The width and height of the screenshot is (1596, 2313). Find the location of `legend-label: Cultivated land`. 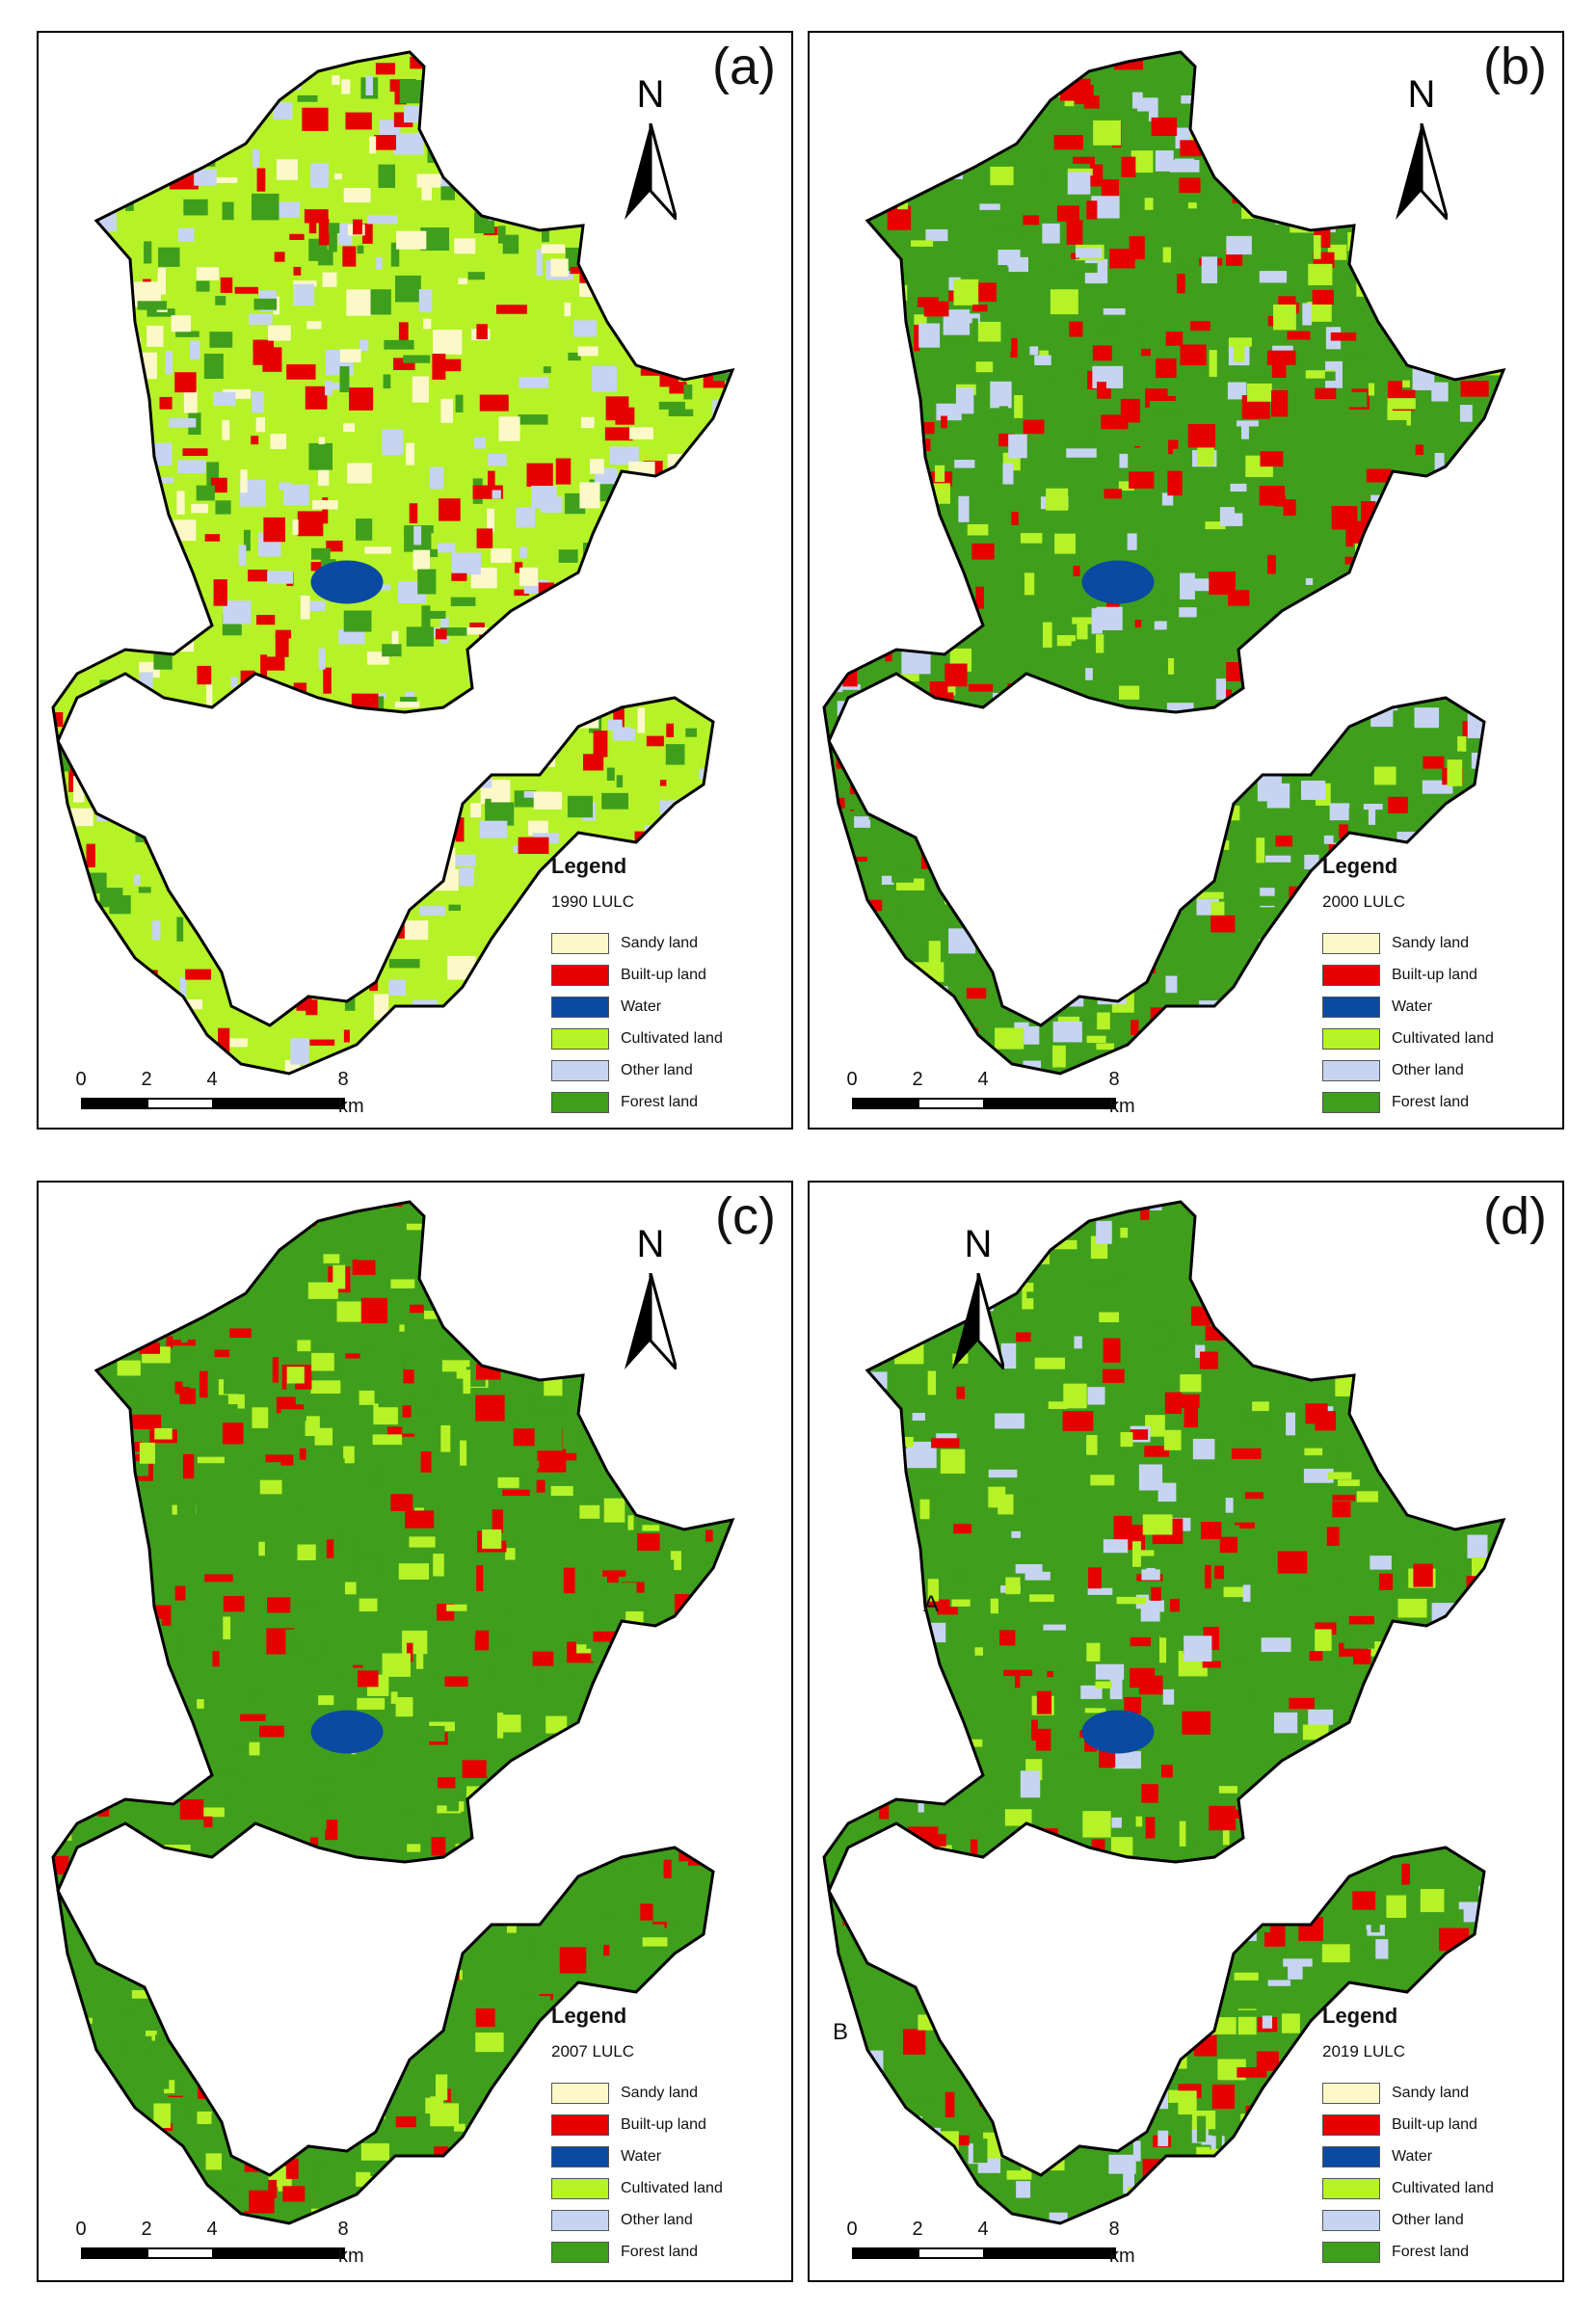

legend-label: Cultivated land is located at coordinates (1443, 1038).